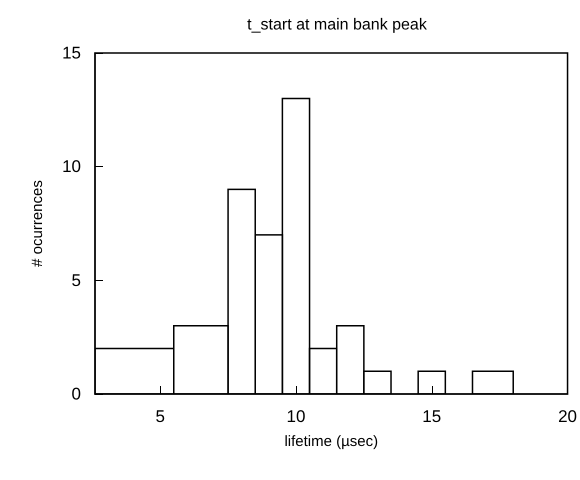 This screenshot has width=580, height=480. I want to click on x-tick-label: 20, so click(568, 416).